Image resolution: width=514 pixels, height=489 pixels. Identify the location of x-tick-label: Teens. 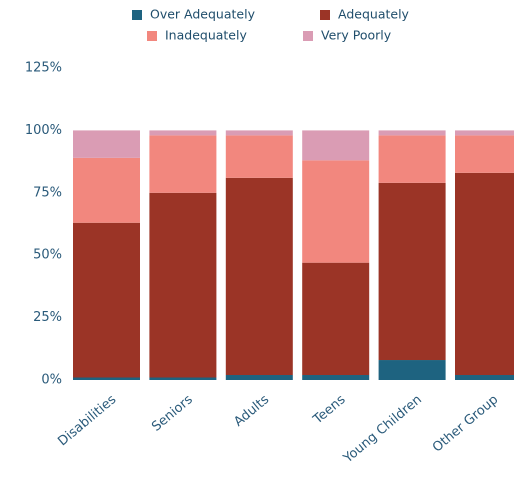
(329, 410).